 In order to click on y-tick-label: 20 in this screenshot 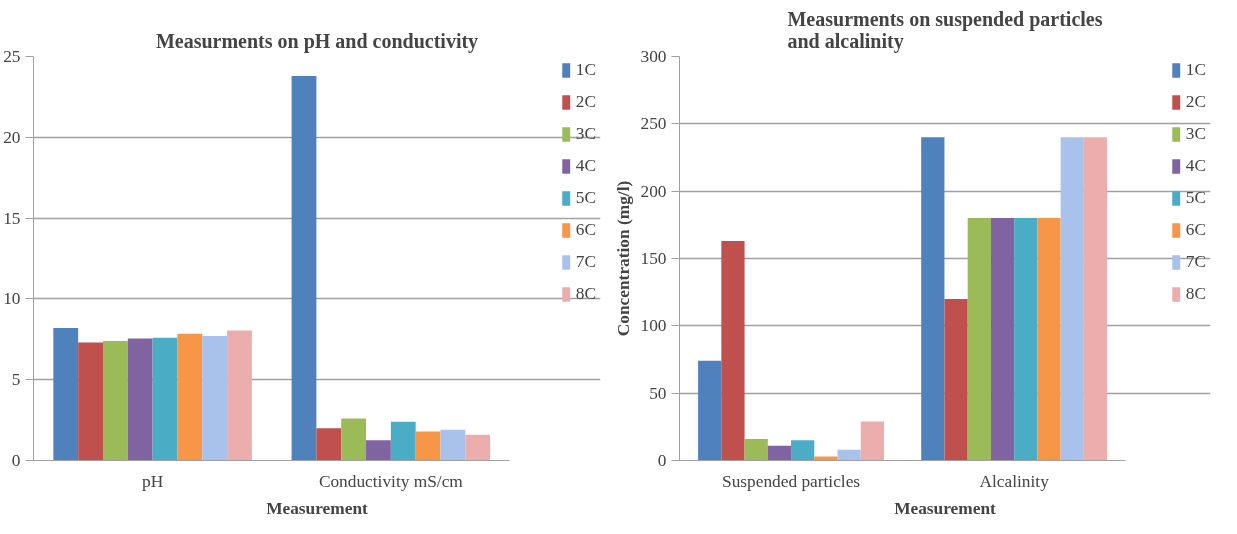, I will do `click(12, 137)`.